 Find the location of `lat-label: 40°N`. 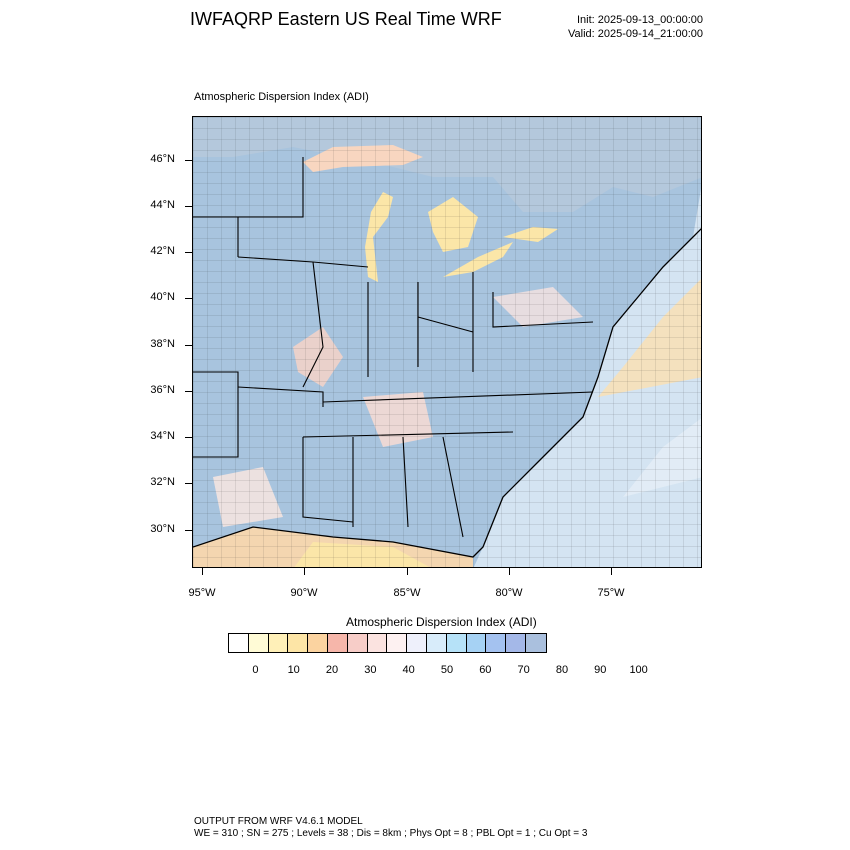

lat-label: 40°N is located at coordinates (162, 297).